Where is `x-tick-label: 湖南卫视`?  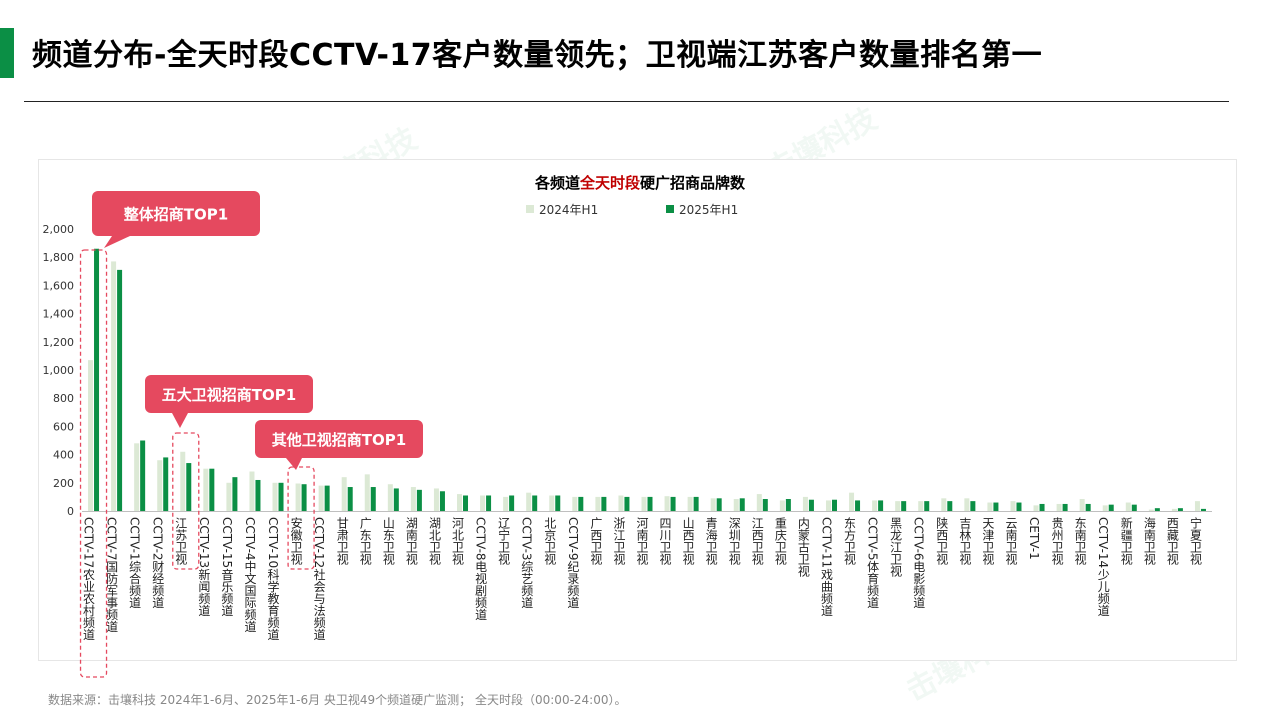
x-tick-label: 湖南卫视 is located at coordinates (411, 540).